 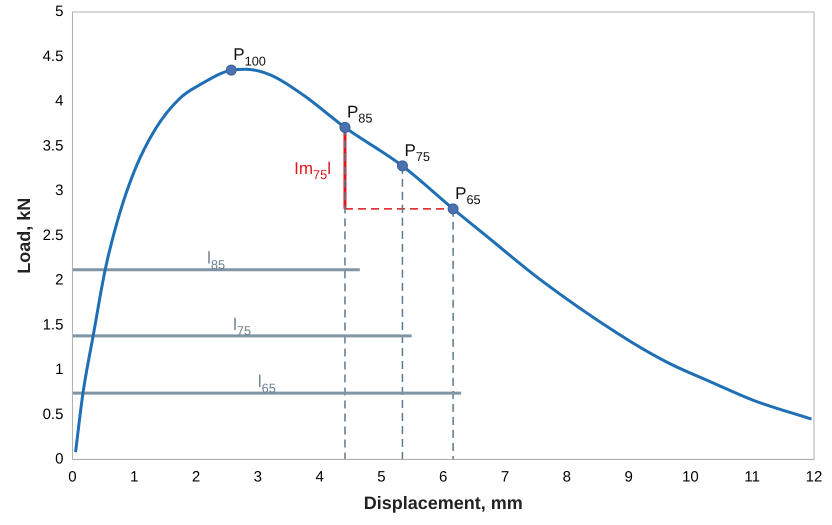 I want to click on x-tick-label: 11, so click(x=752, y=477).